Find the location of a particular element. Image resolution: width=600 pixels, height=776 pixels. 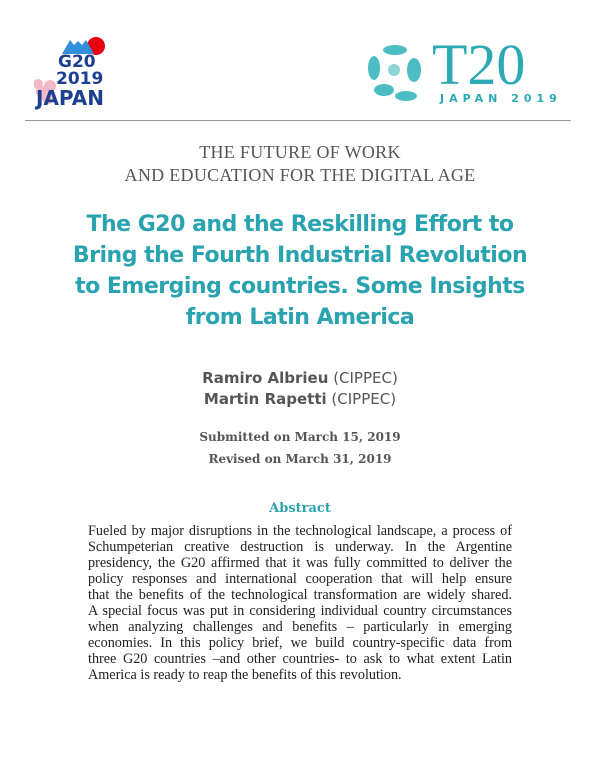

header-divider is located at coordinates (298, 120).